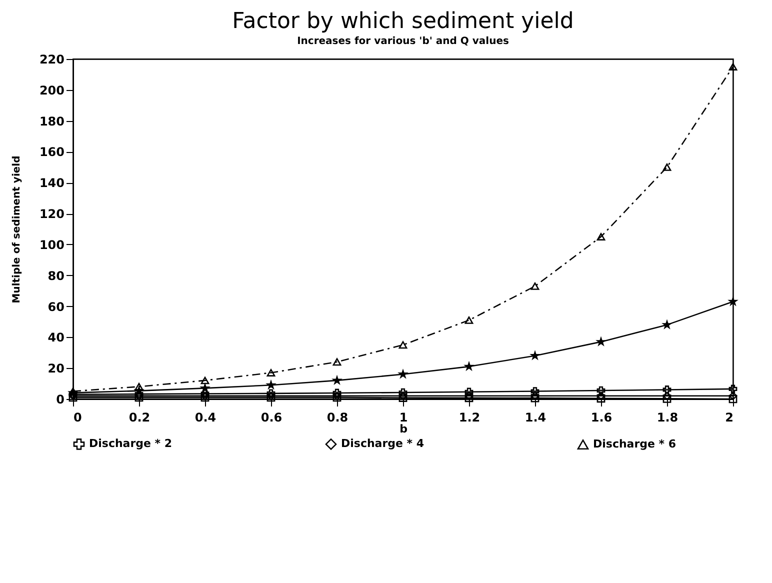 The height and width of the screenshot is (583, 772). What do you see at coordinates (634, 444) in the screenshot?
I see `legend-label: Discharge * 6` at bounding box center [634, 444].